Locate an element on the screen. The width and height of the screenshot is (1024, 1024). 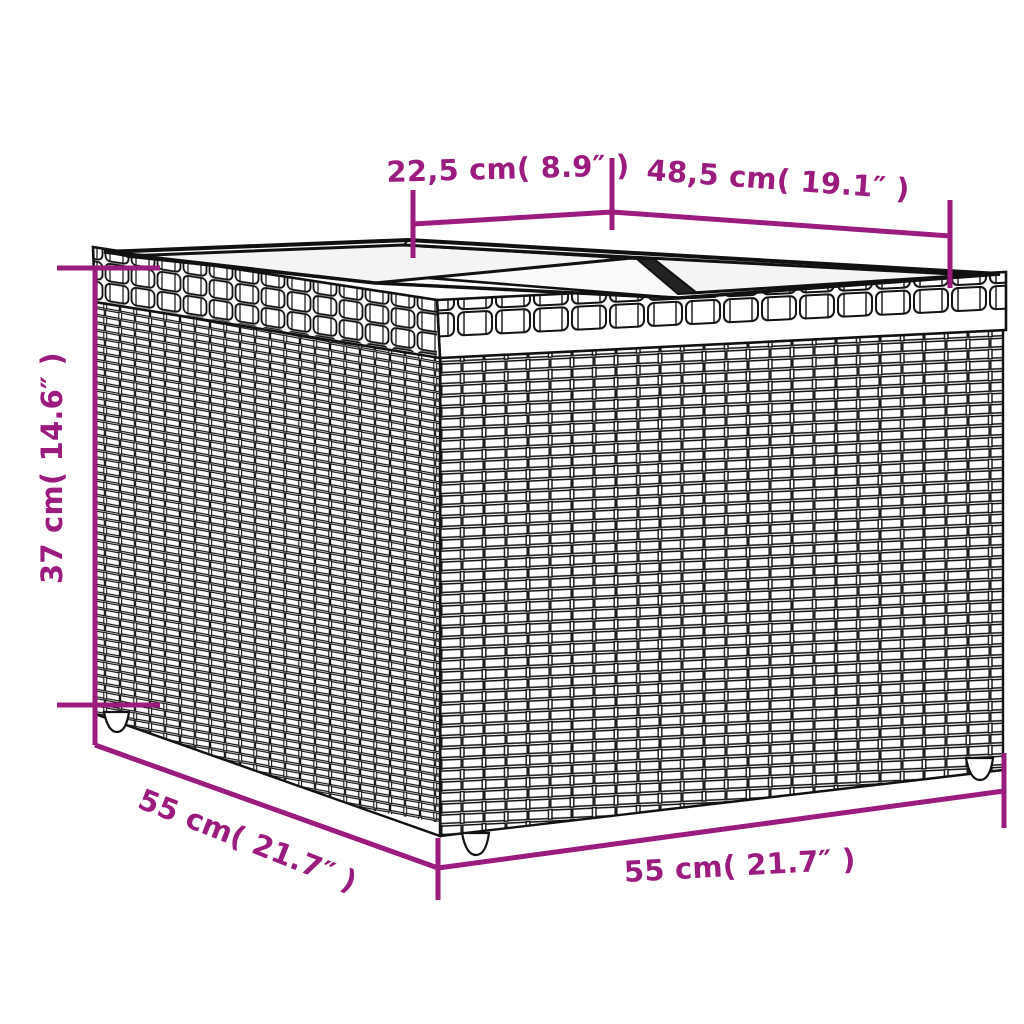
dimline-width is located at coordinates (722, 812).